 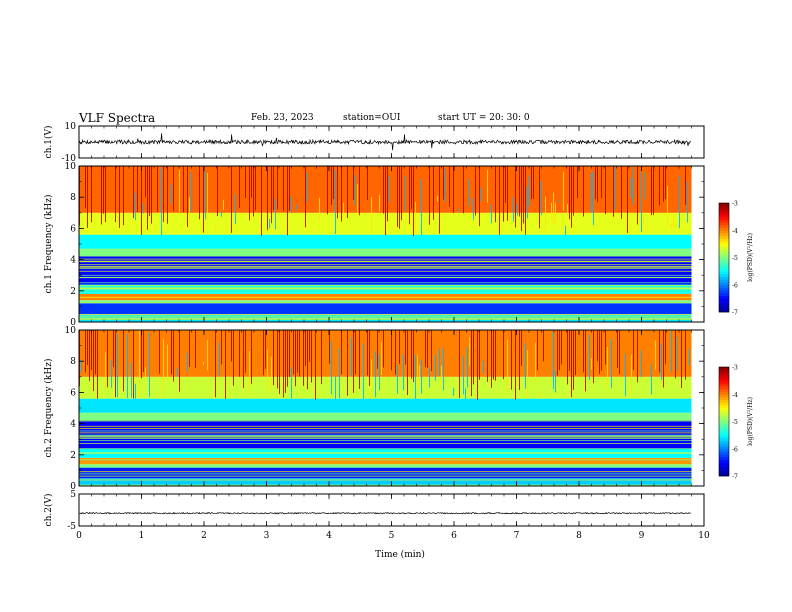 I want to click on x-tick-label: 2, so click(x=204, y=536).